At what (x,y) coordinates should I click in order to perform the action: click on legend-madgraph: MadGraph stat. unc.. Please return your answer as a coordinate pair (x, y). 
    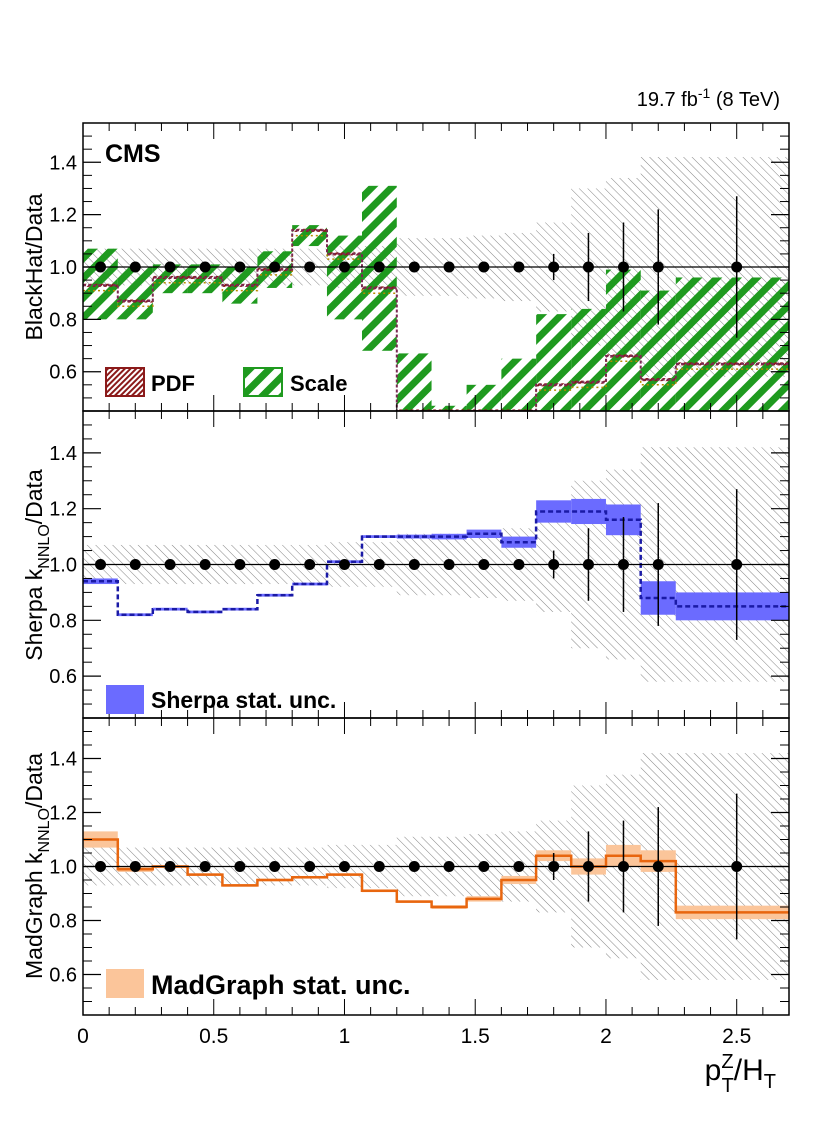
    Looking at the image, I should click on (258, 984).